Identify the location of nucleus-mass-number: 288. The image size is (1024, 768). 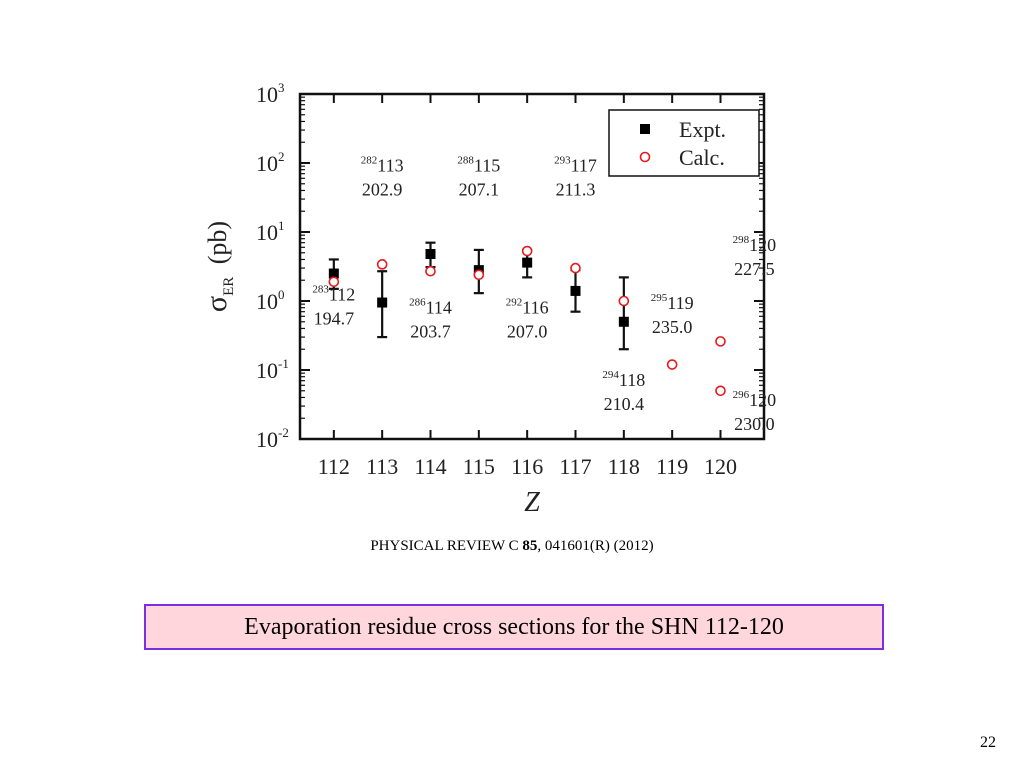
(465, 161).